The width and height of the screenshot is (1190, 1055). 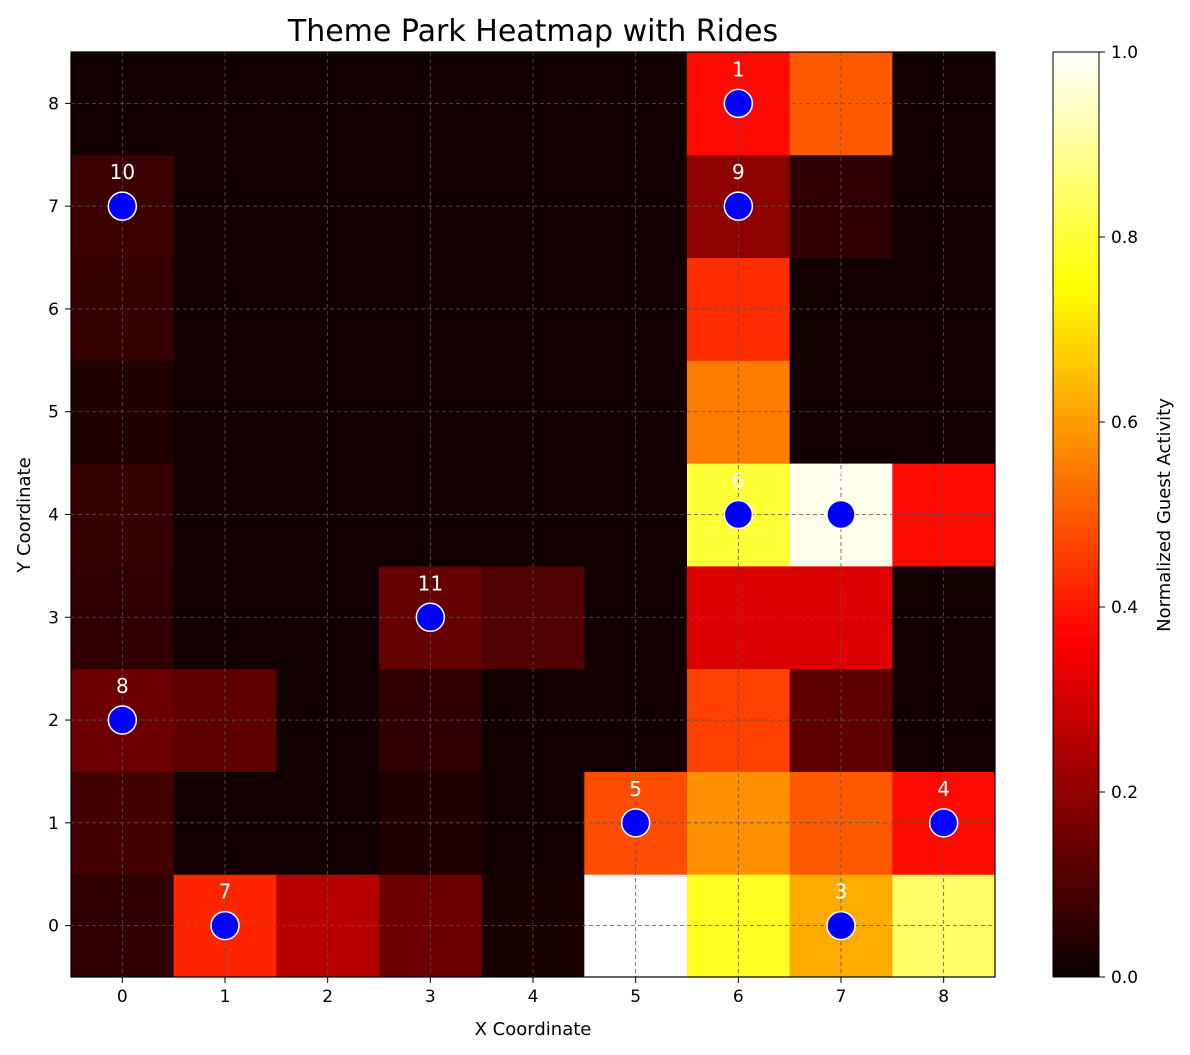 I want to click on ride-label: 6, so click(x=738, y=481).